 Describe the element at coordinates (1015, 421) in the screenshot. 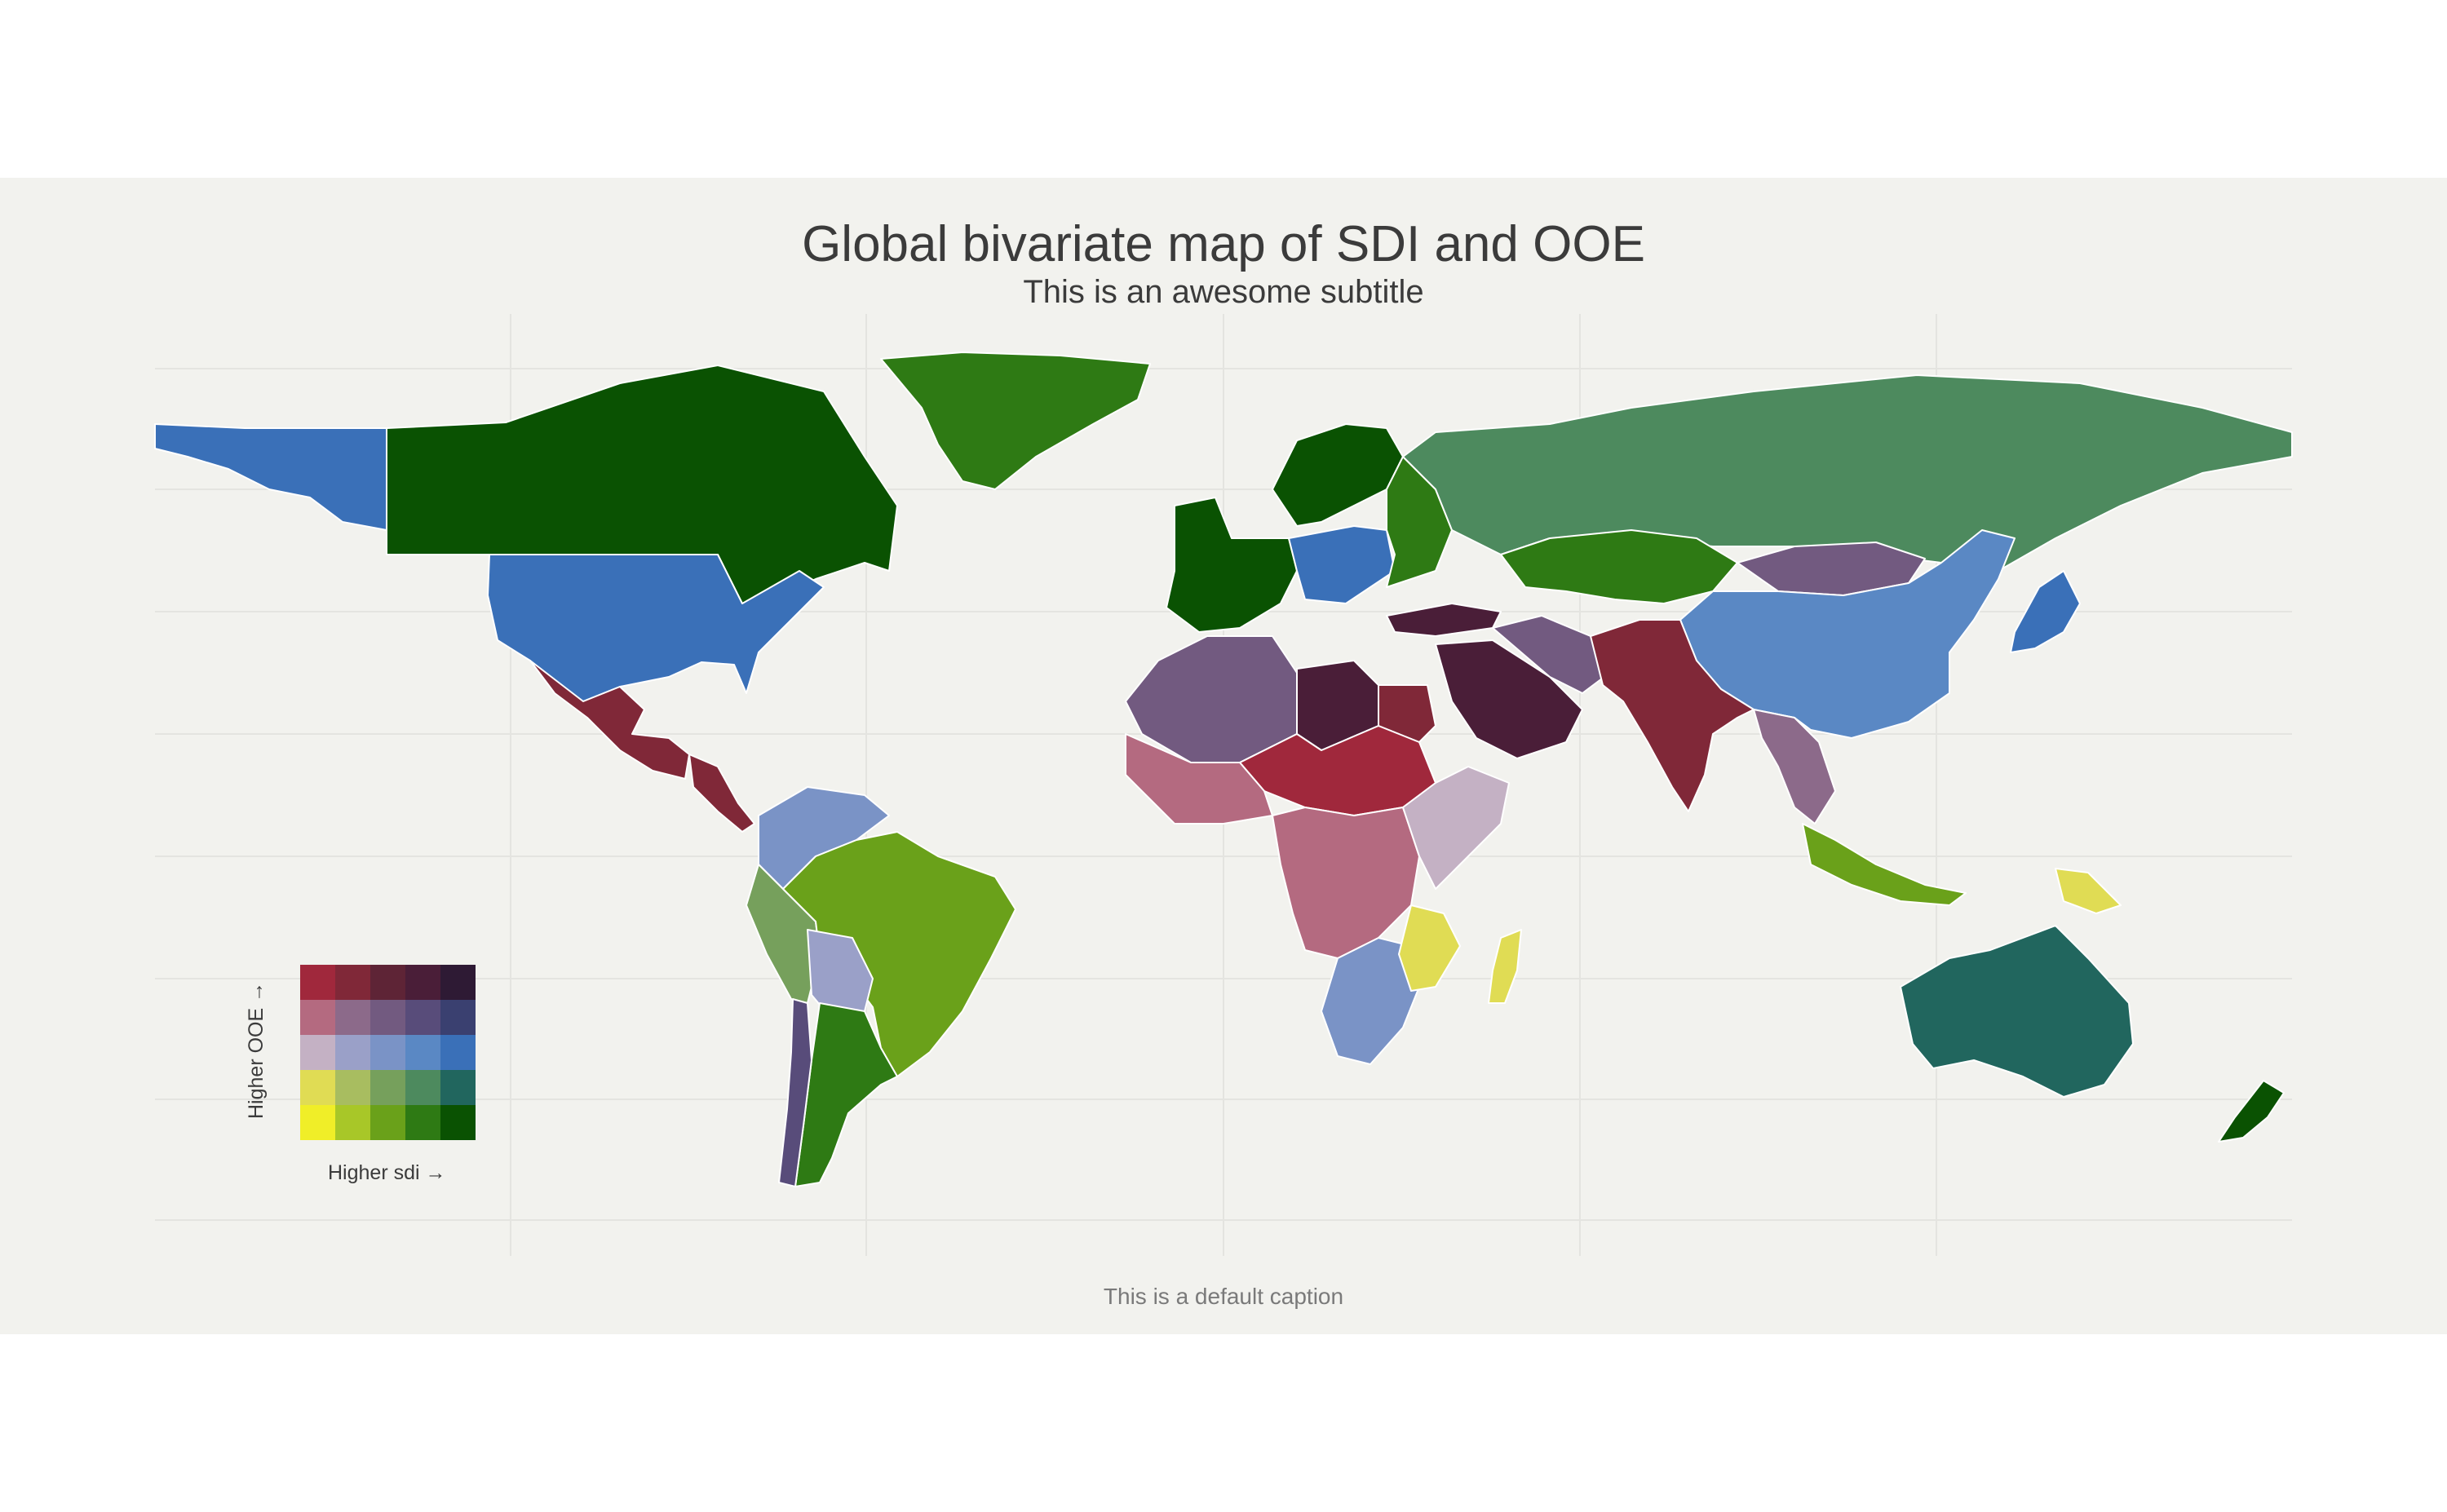

I see `region-greenland` at that location.